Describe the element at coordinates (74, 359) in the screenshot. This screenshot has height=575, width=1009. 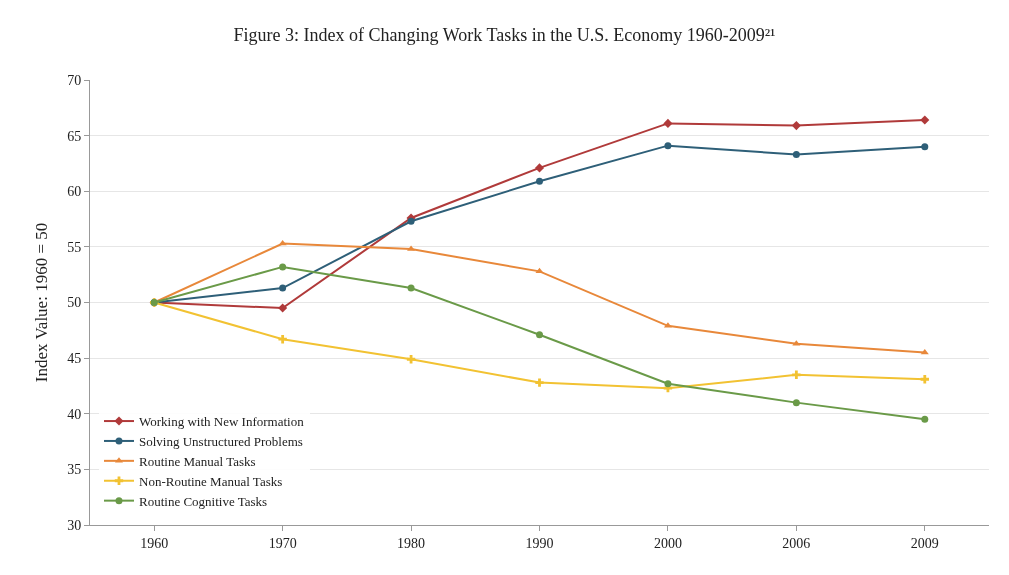
I see `y-tick-label: 45` at that location.